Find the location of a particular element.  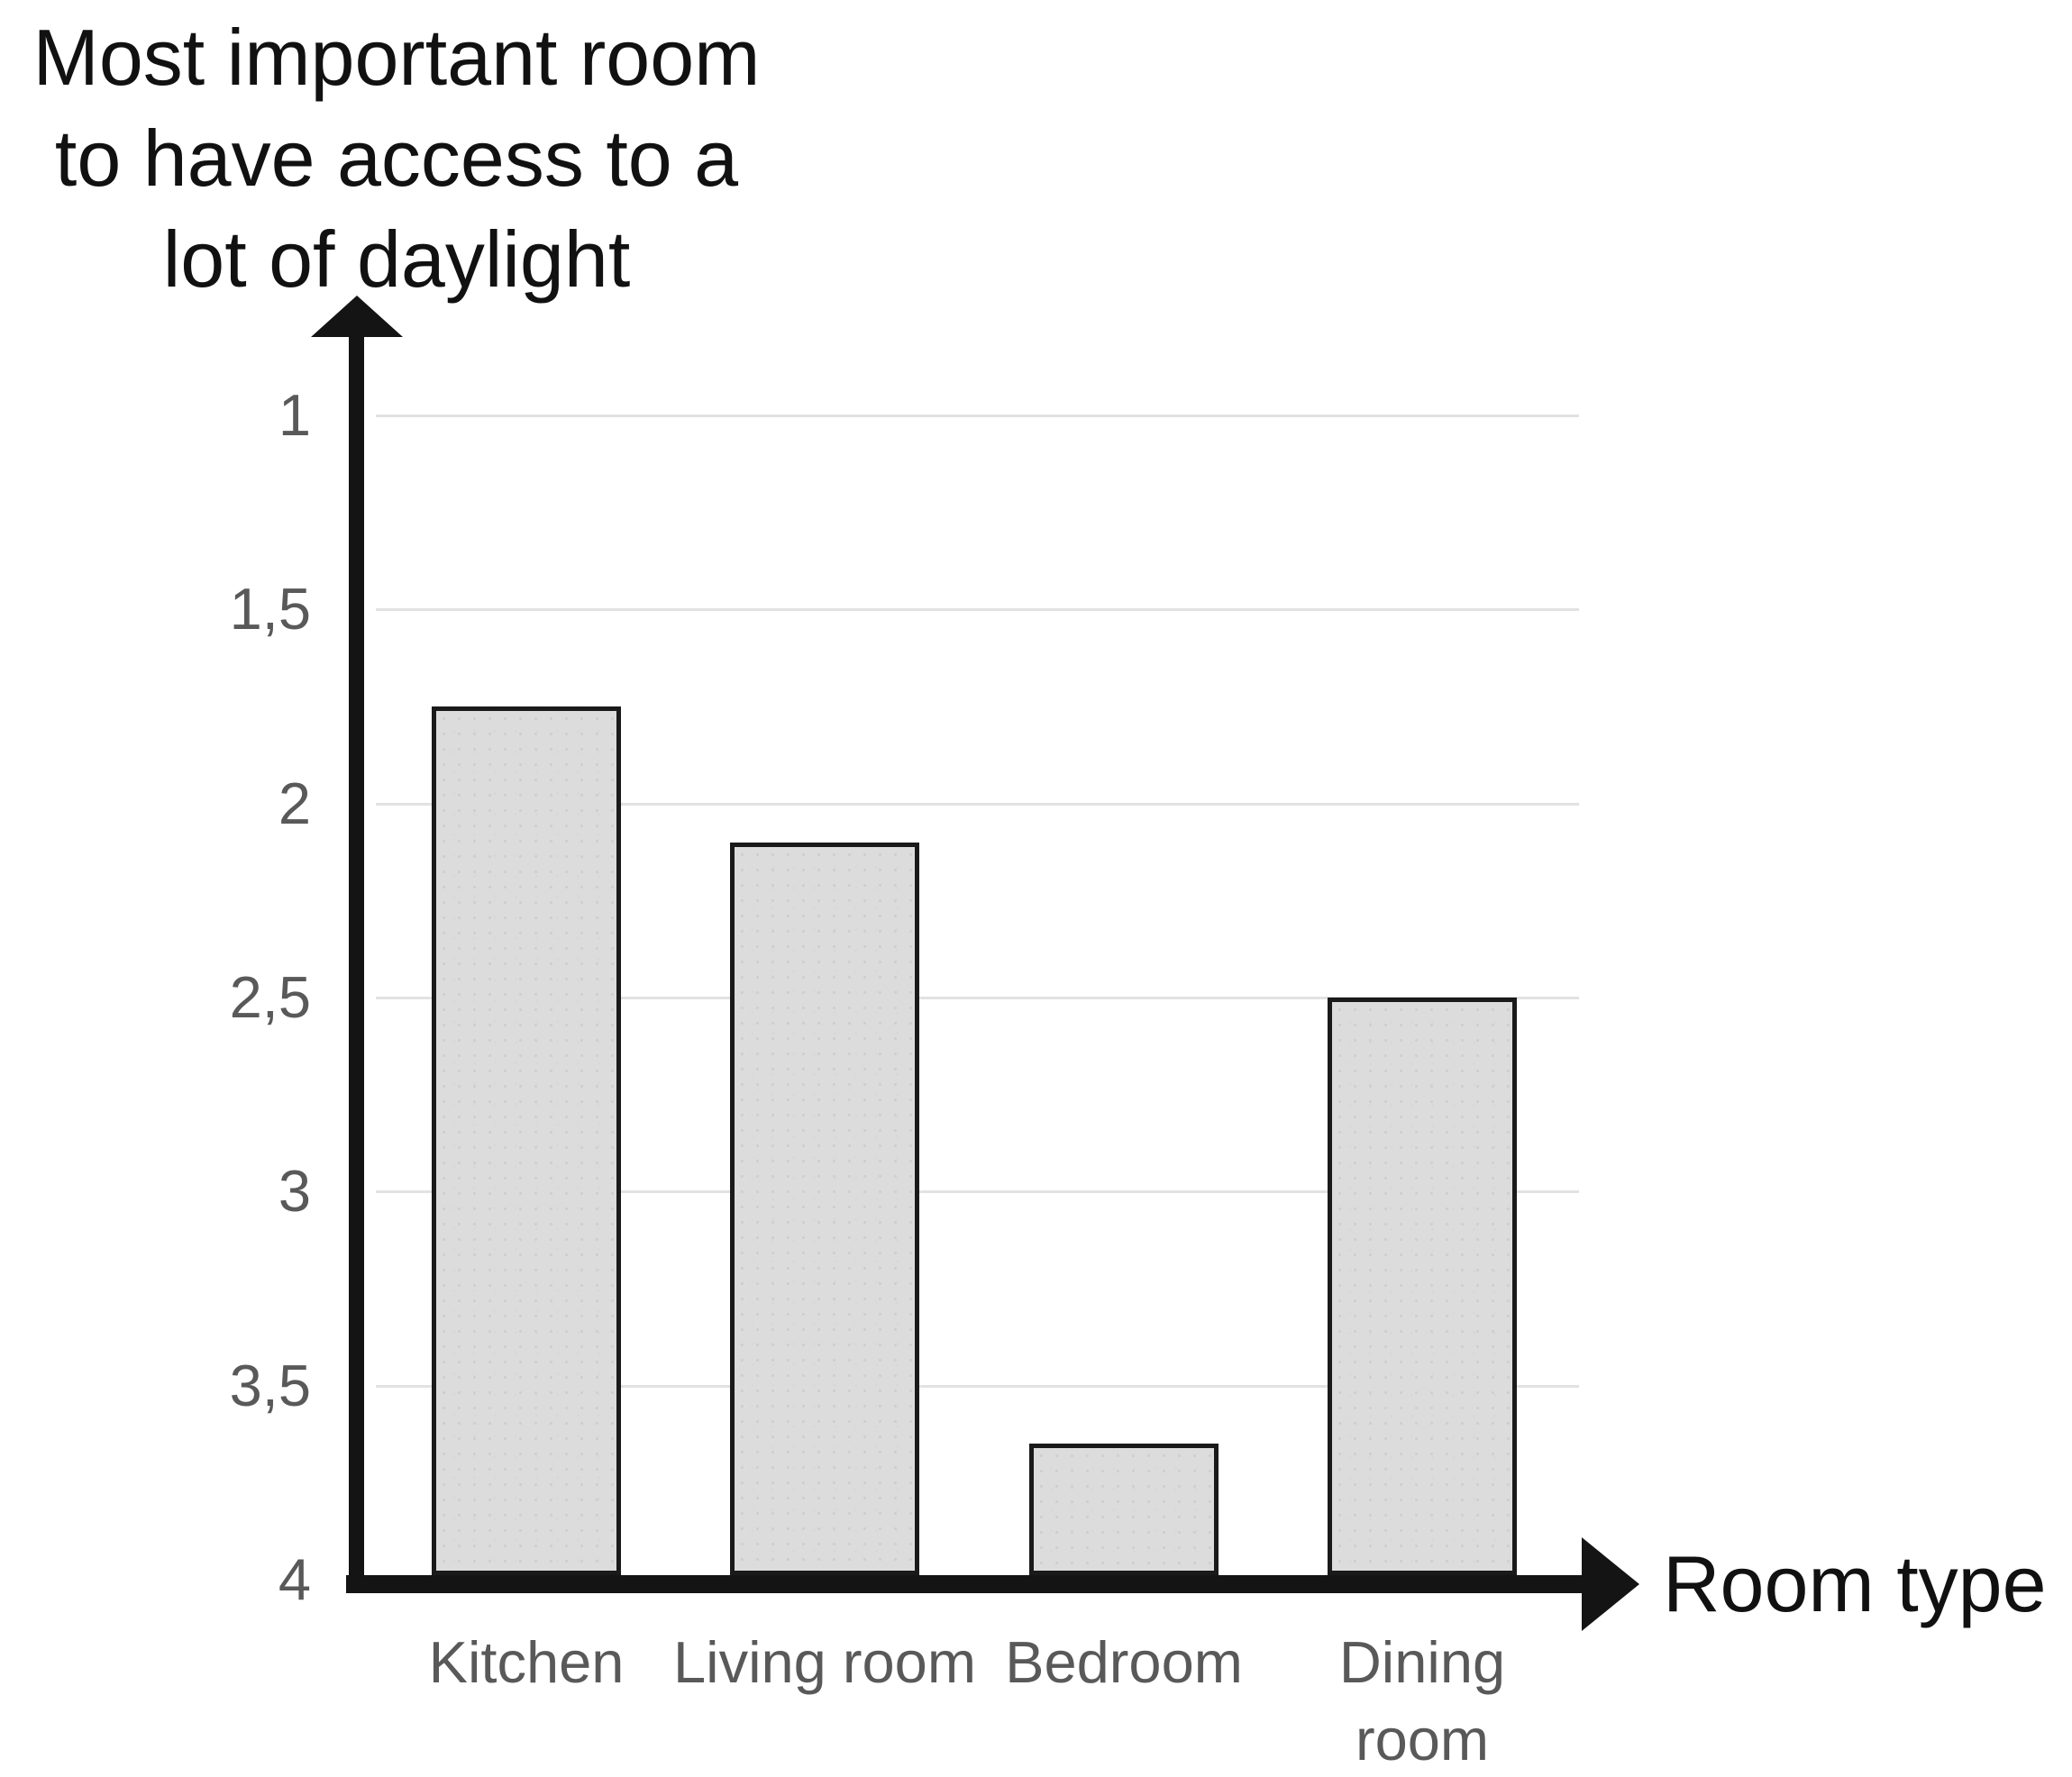

arrow-right-icon is located at coordinates (1610, 1584).